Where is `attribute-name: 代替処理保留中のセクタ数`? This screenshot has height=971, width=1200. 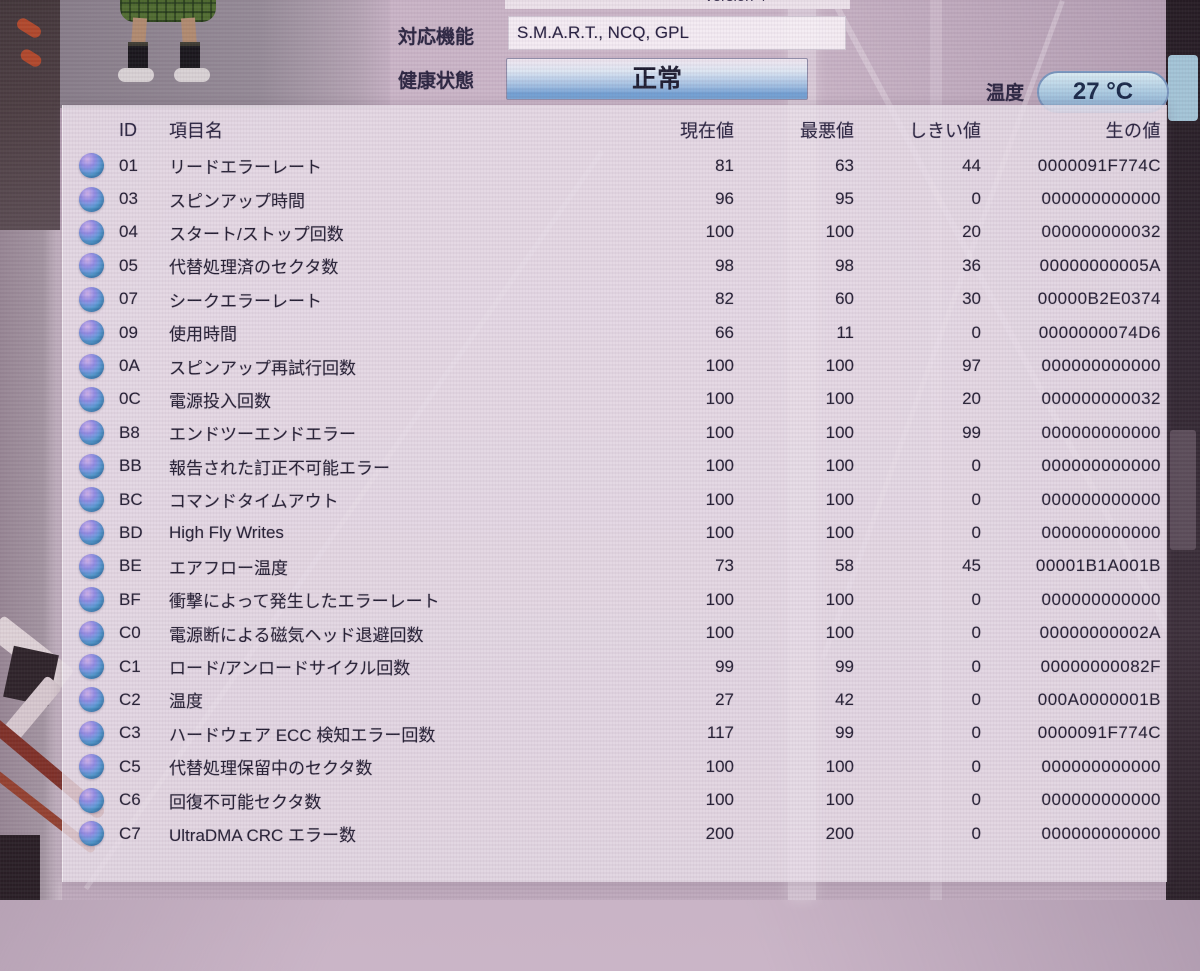
attribute-name: 代替処理保留中のセクタ数 is located at coordinates (271, 769).